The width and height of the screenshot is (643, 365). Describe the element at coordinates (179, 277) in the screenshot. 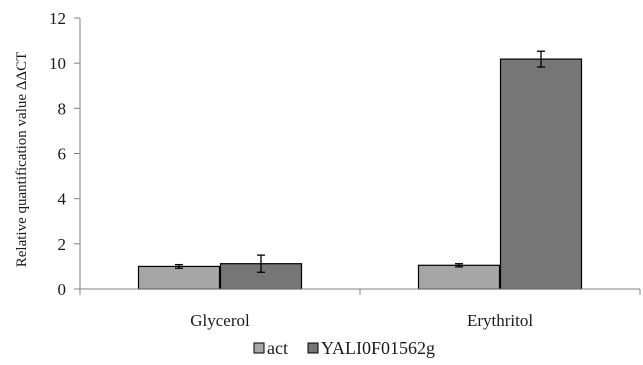

I see `bar-act-glycerol` at that location.